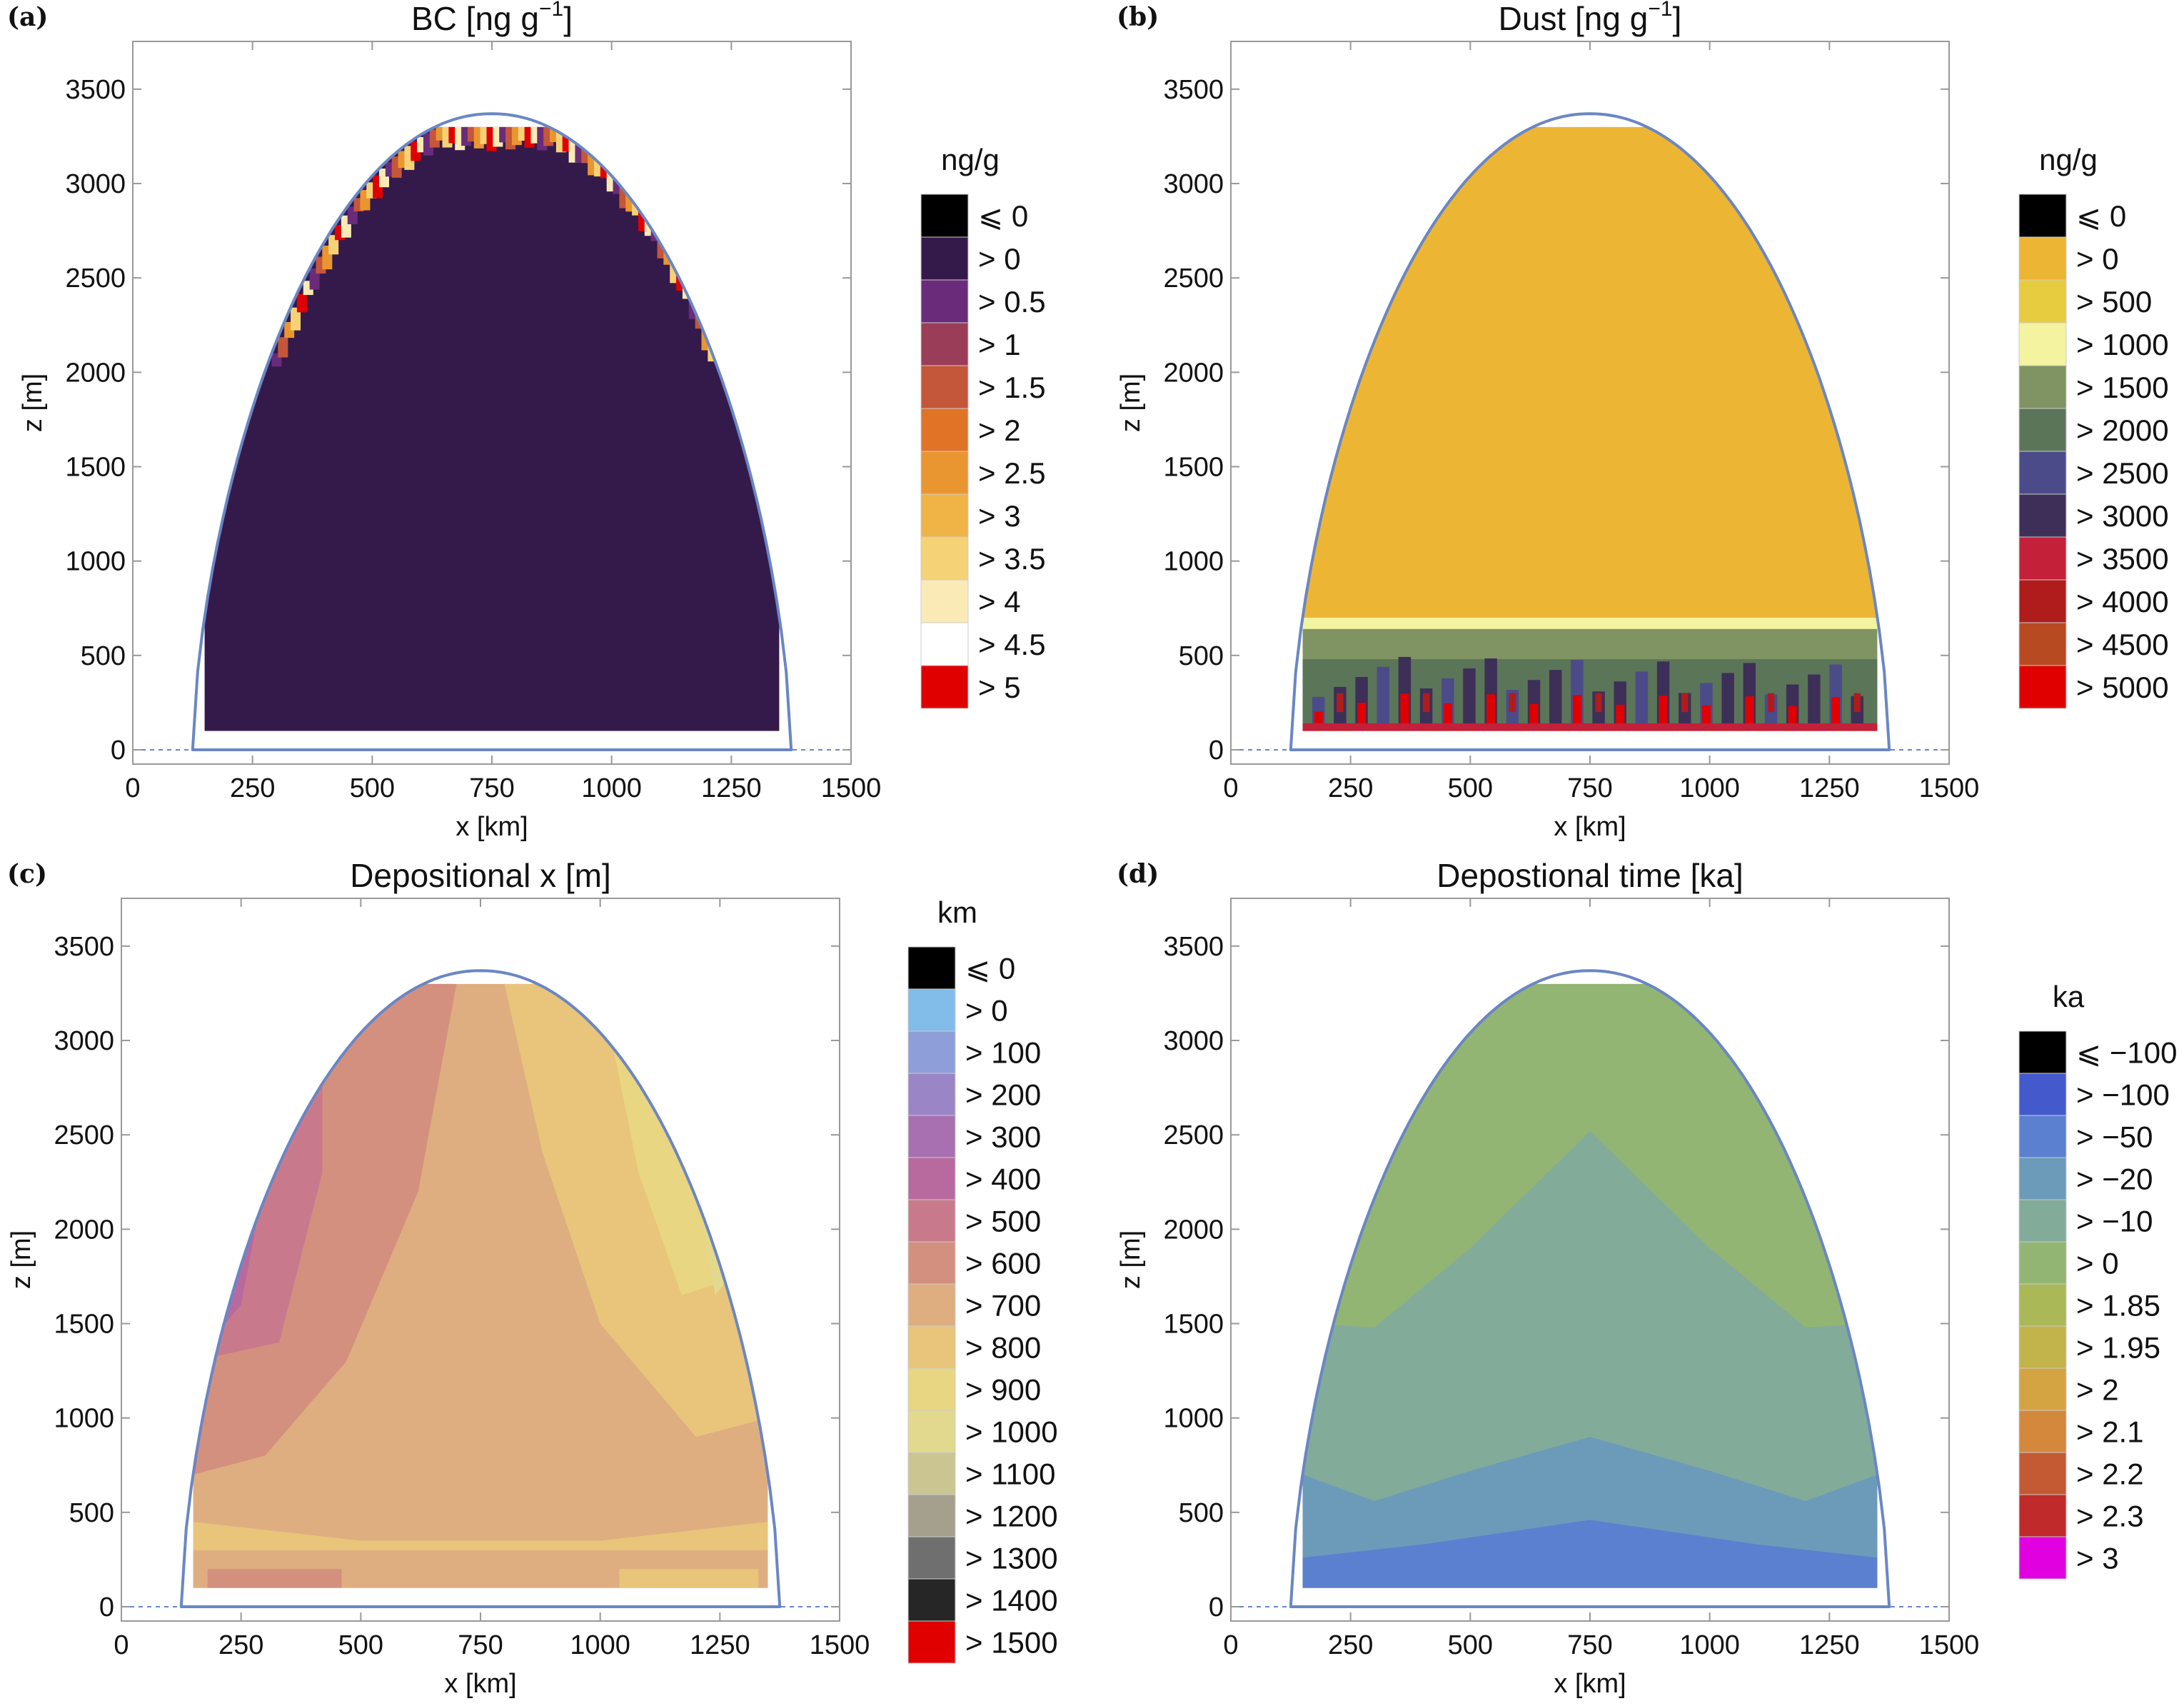 This screenshot has width=2184, height=1706. I want to click on legend-label: > 2.5, so click(1012, 473).